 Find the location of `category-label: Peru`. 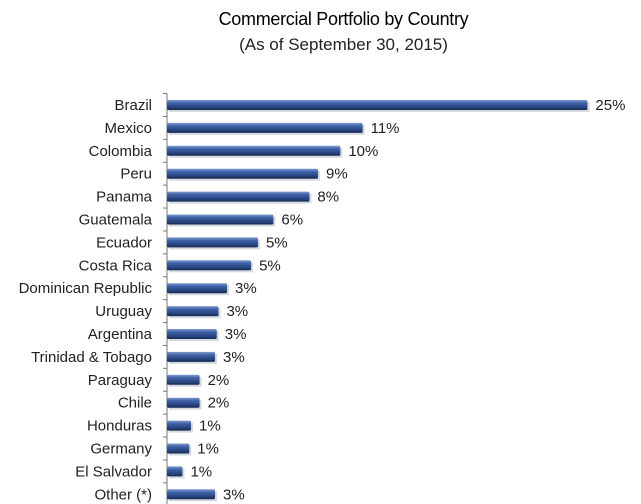

category-label: Peru is located at coordinates (136, 174).